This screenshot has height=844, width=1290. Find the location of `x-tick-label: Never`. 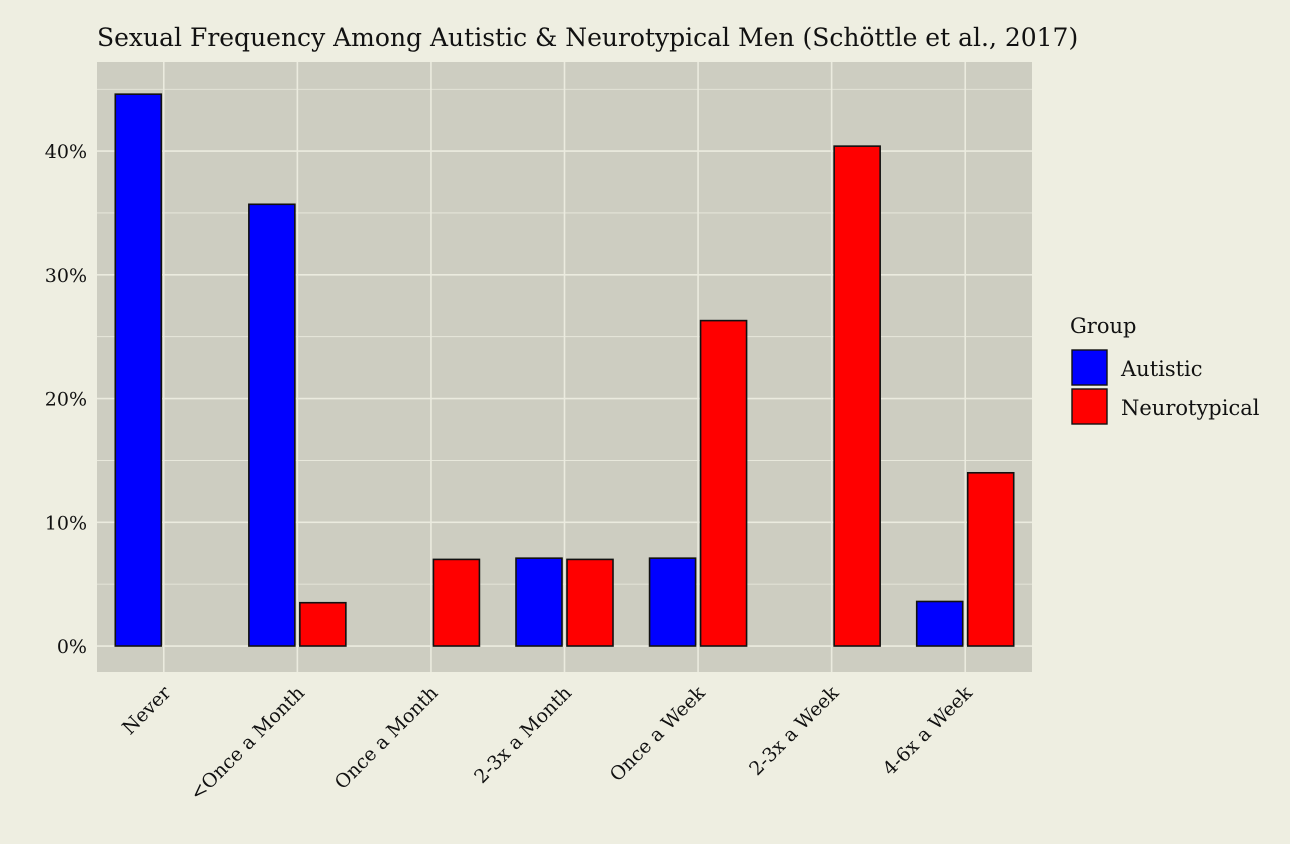

x-tick-label: Never is located at coordinates (147, 710).